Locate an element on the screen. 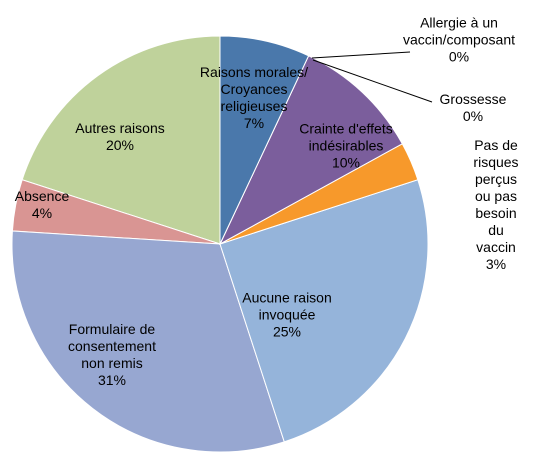  slice-label: Autres raisons 20% is located at coordinates (119, 137).